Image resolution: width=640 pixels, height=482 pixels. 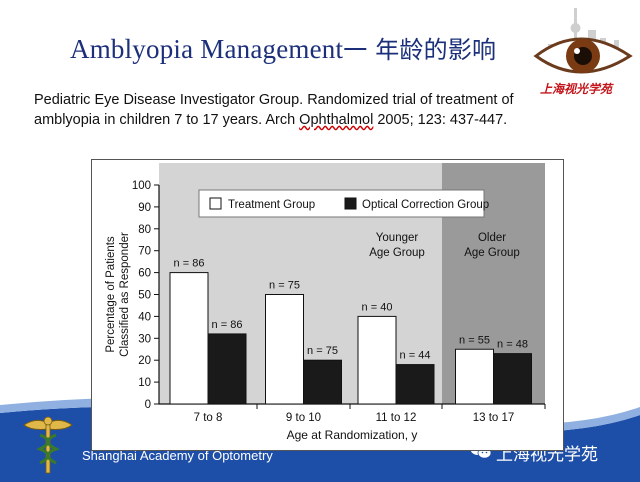 I want to click on eye-logo-icon, so click(x=585, y=55).